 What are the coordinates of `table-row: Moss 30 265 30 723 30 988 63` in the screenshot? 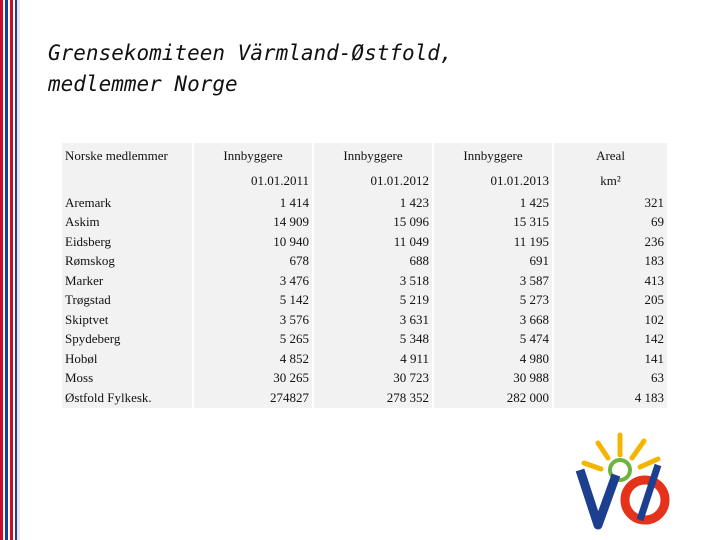 It's located at (364, 378).